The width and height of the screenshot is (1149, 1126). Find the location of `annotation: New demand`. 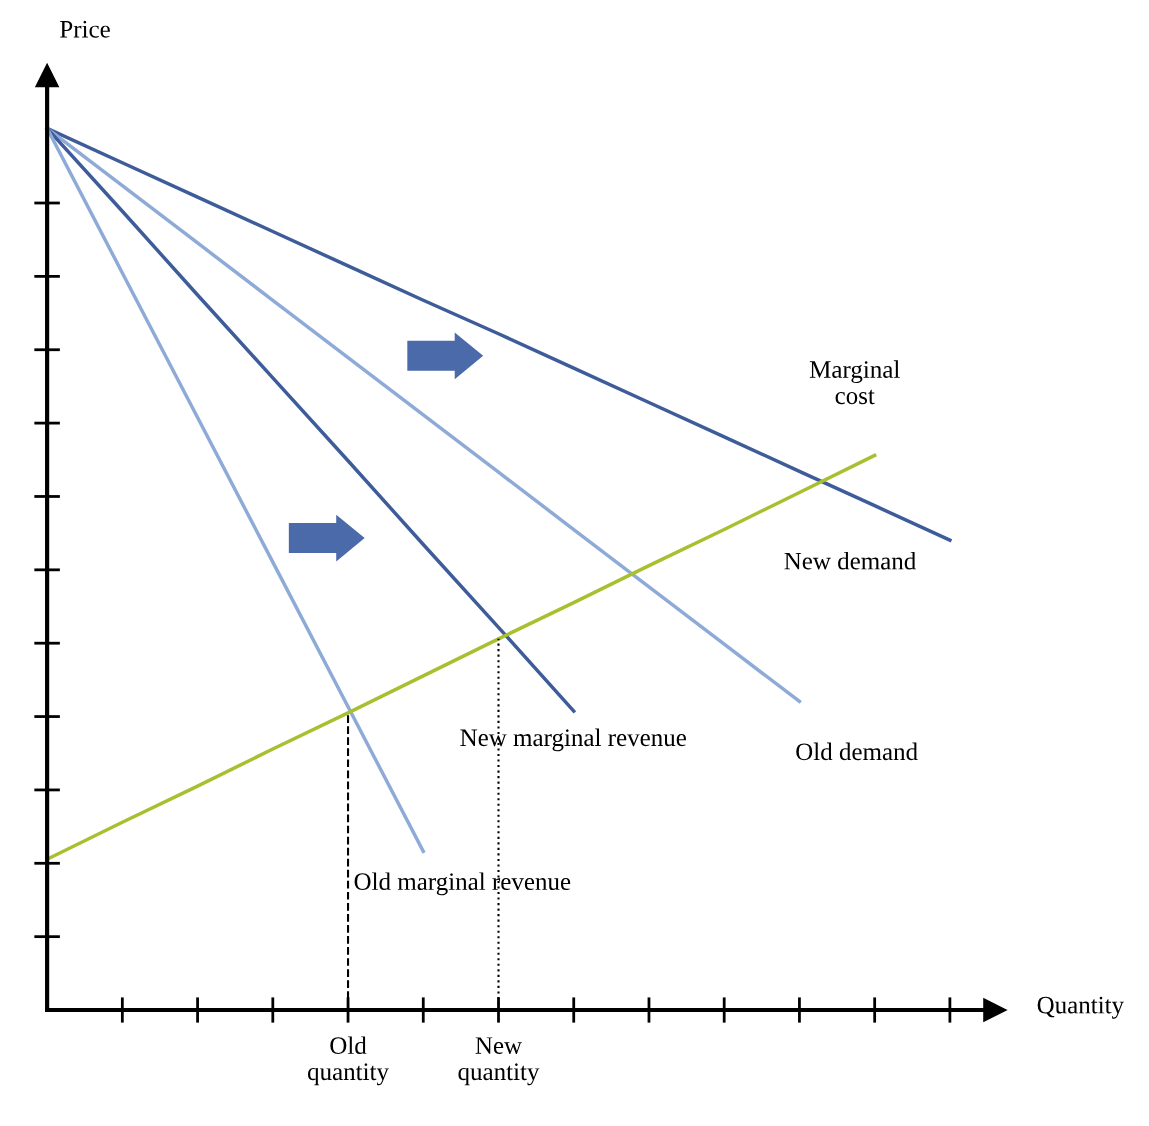

annotation: New demand is located at coordinates (850, 560).